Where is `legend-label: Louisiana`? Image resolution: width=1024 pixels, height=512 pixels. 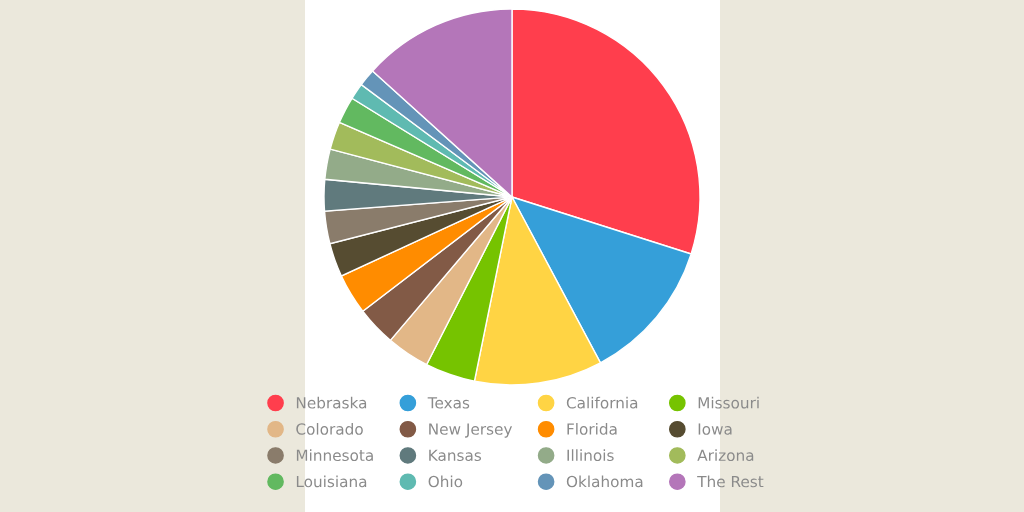 legend-label: Louisiana is located at coordinates (331, 481).